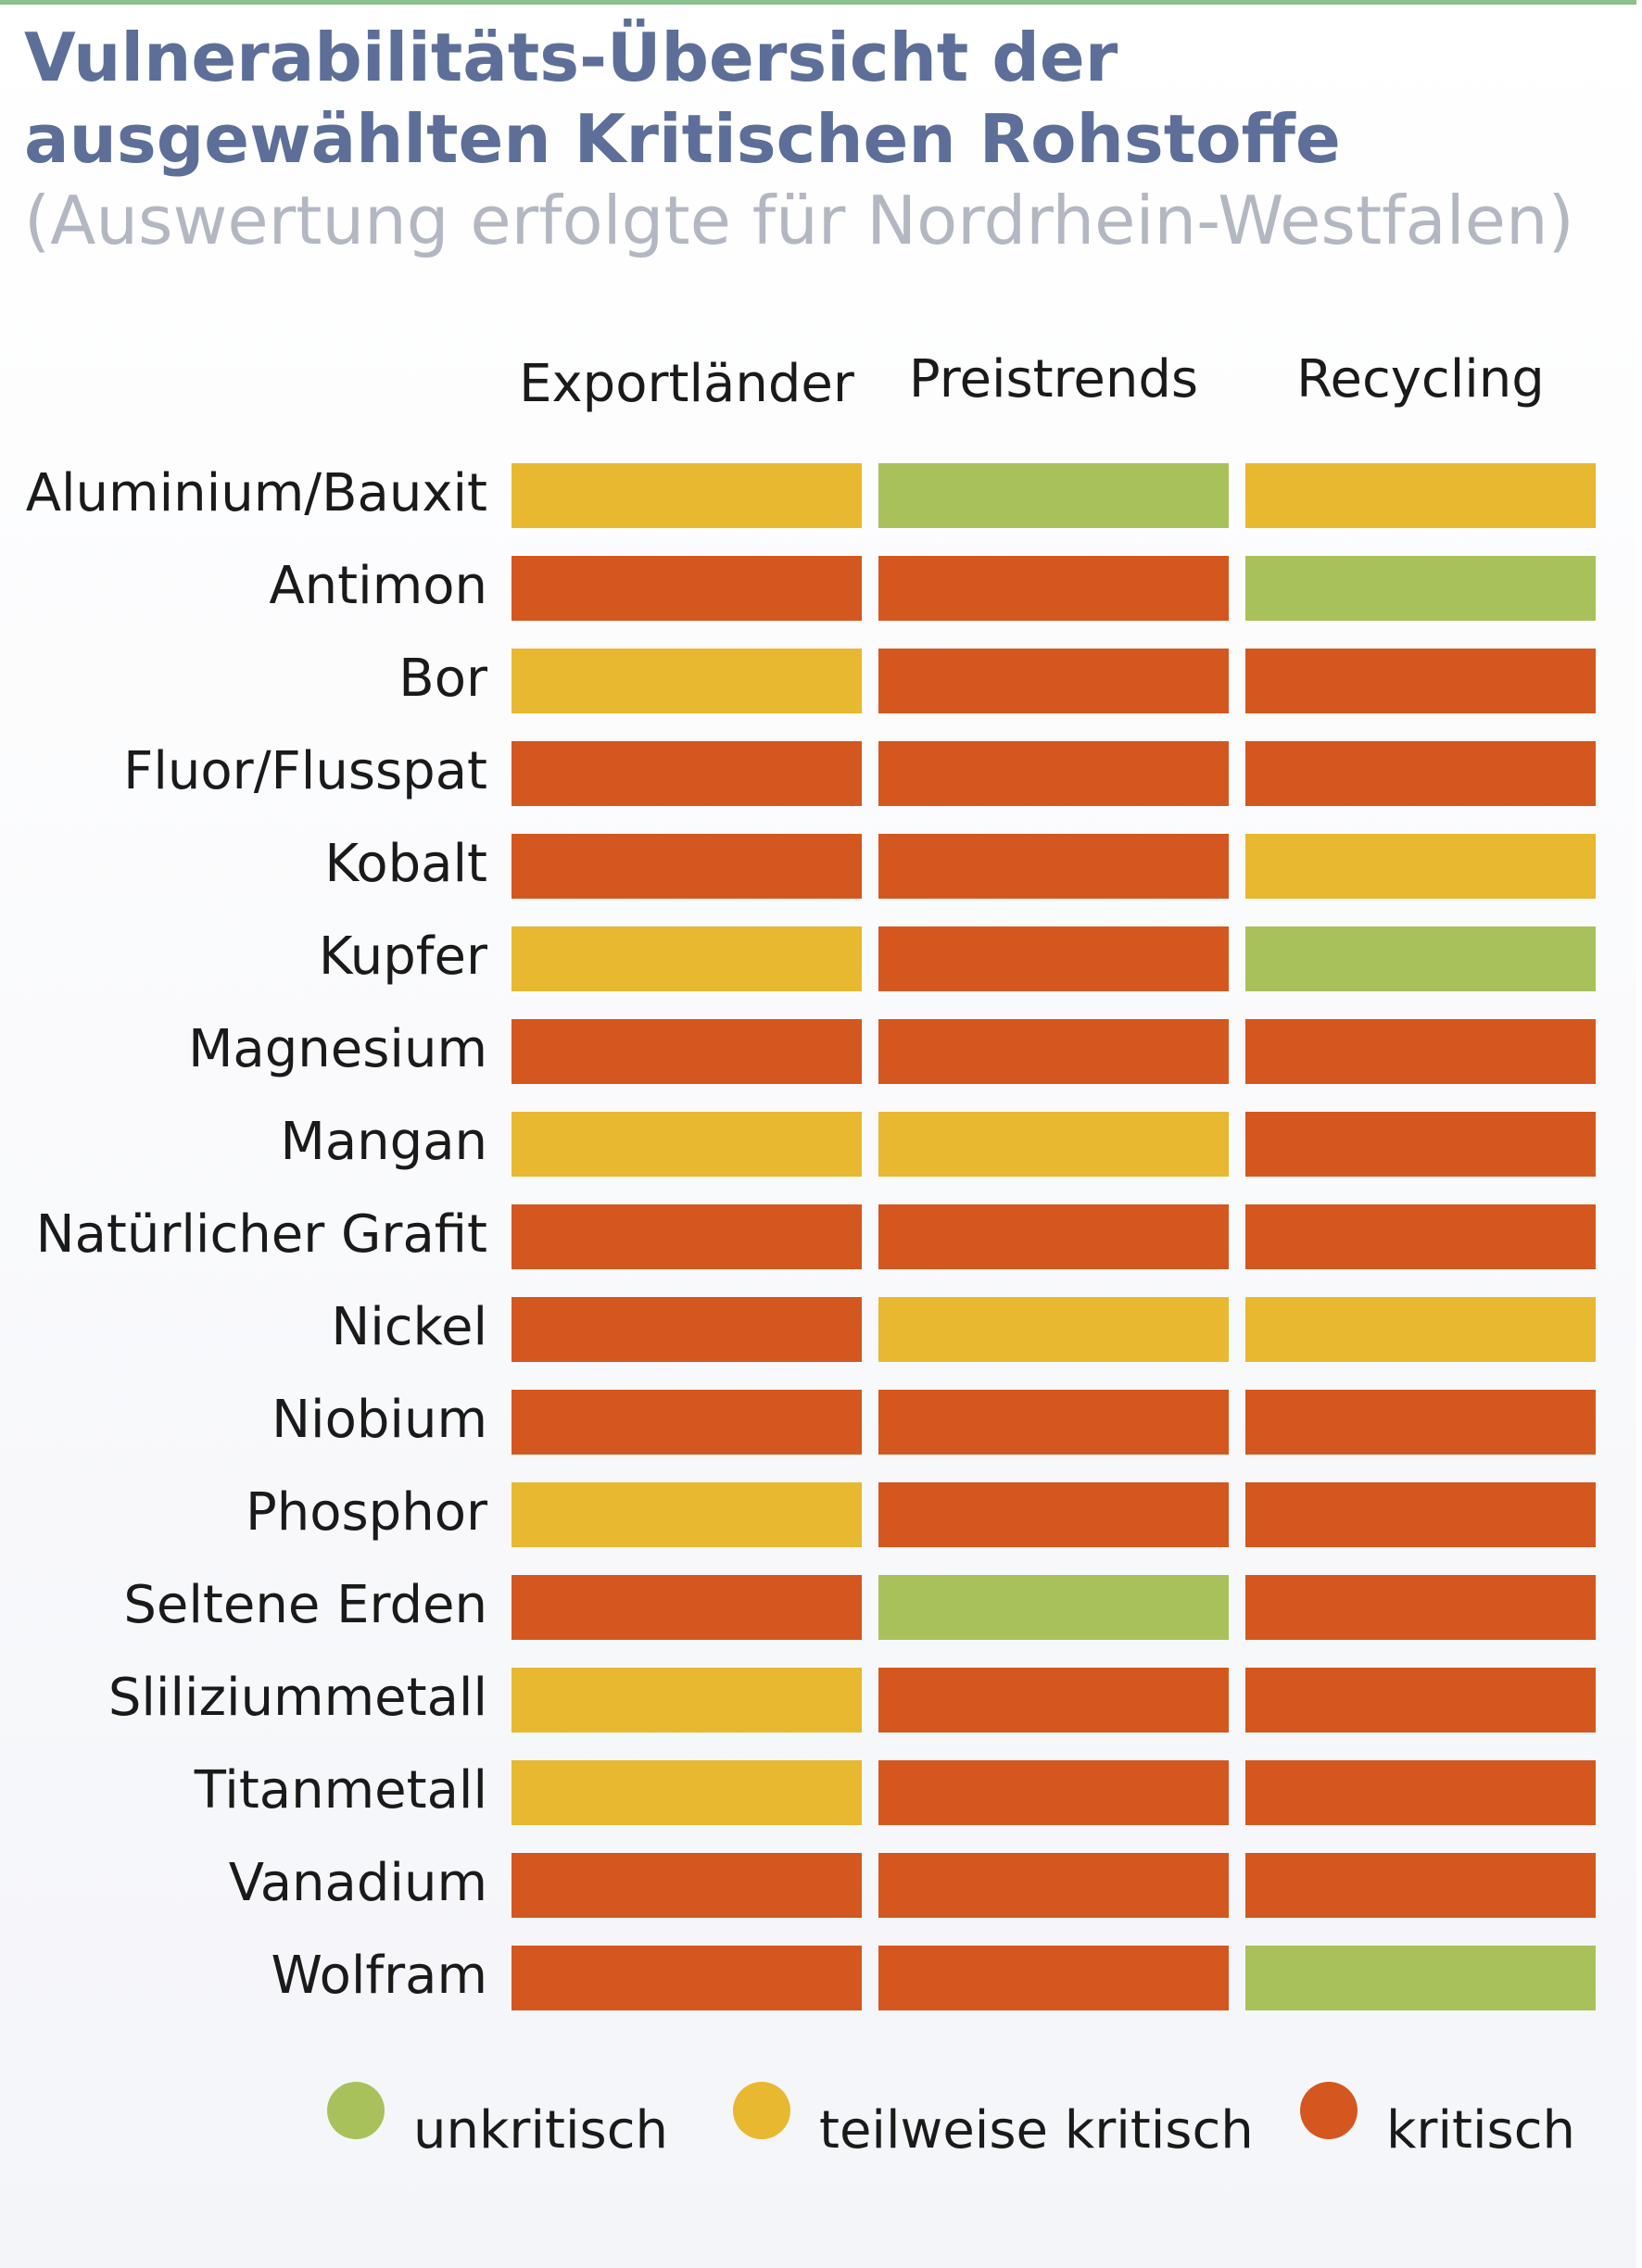 The image size is (1642, 2268). I want to click on heatmap-cell-aluminium-bauxit-exportländer, so click(687, 495).